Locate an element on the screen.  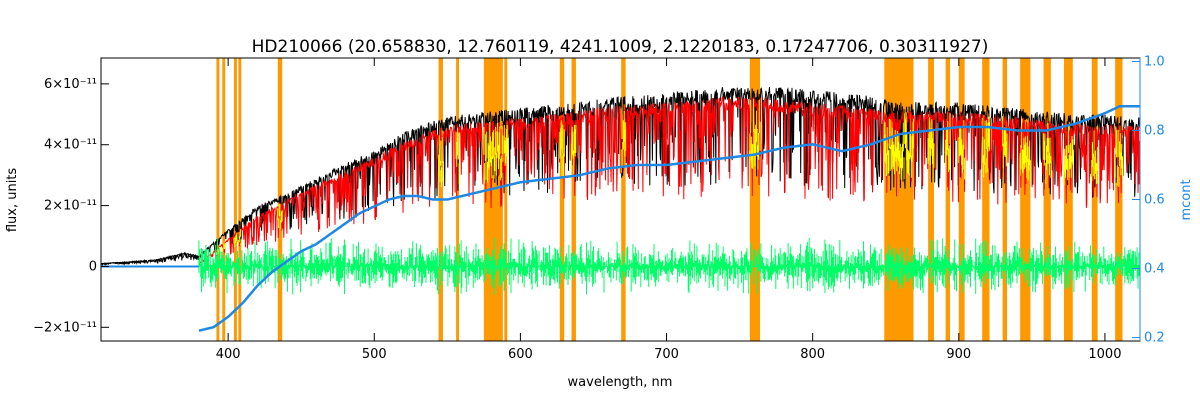
x-tick-label: 1000 is located at coordinates (1104, 354).